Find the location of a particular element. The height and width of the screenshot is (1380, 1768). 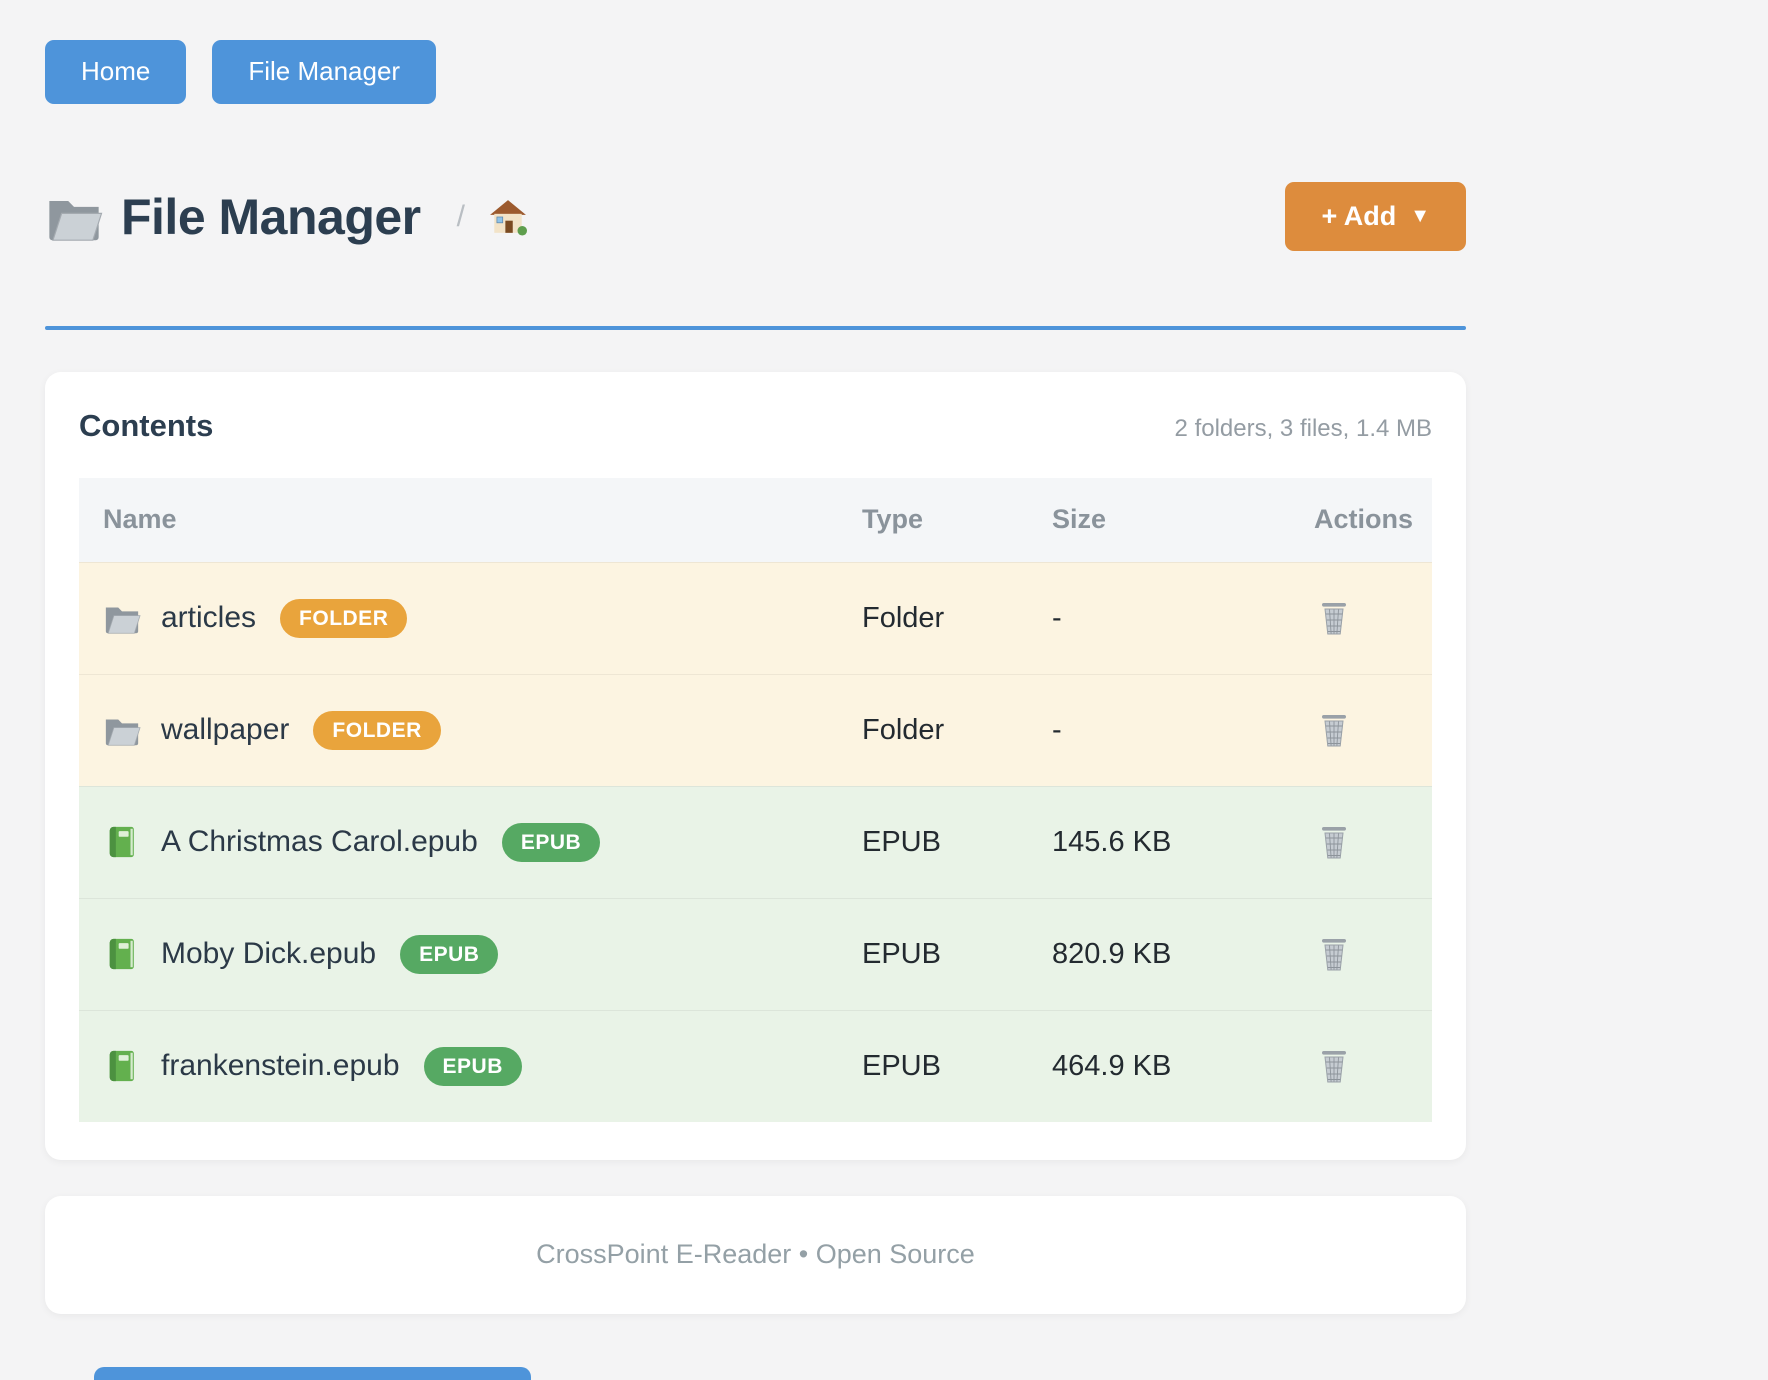

size-value: 145.6 KB is located at coordinates (1112, 841).